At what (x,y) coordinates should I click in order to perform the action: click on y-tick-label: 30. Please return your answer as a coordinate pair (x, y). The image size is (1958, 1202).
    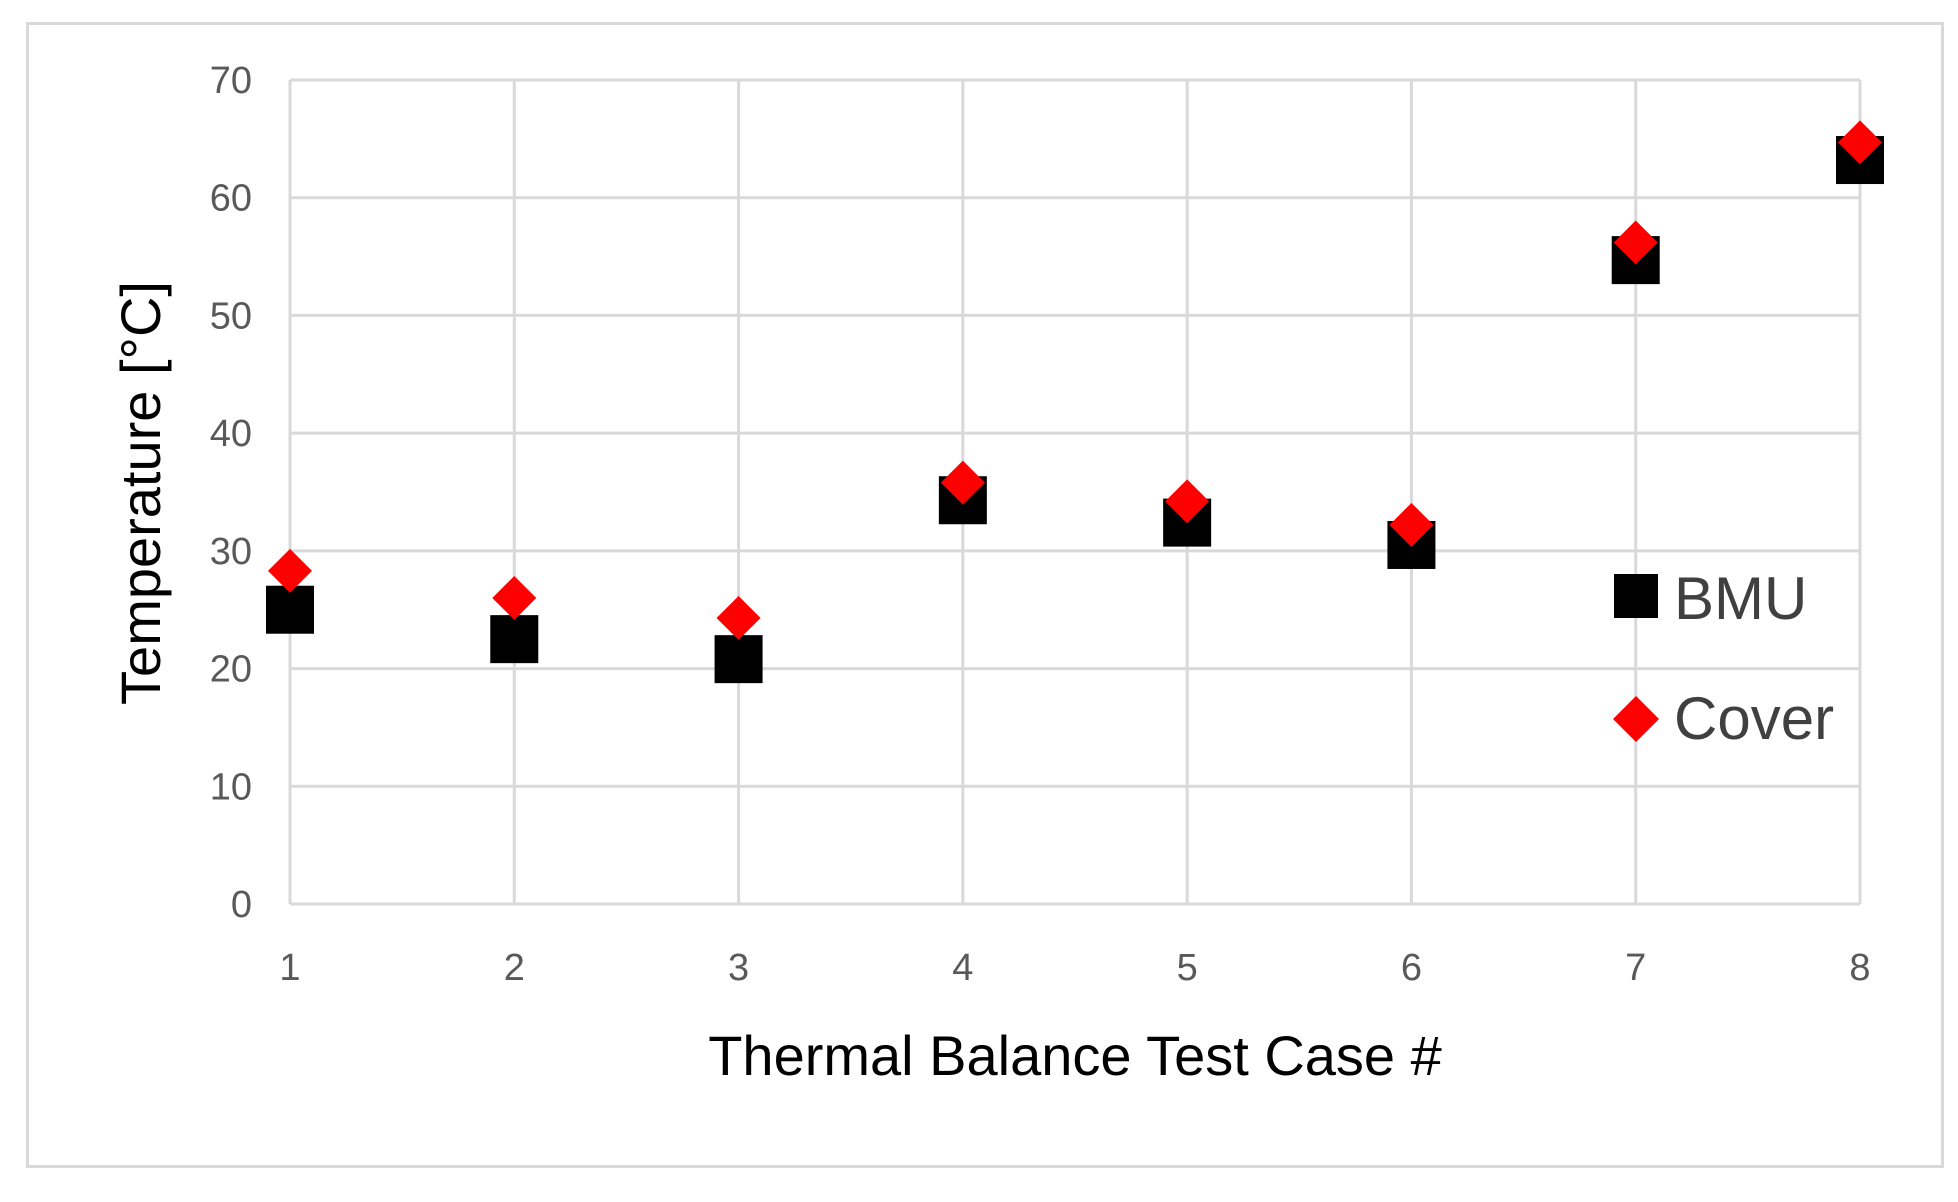
    Looking at the image, I should click on (231, 552).